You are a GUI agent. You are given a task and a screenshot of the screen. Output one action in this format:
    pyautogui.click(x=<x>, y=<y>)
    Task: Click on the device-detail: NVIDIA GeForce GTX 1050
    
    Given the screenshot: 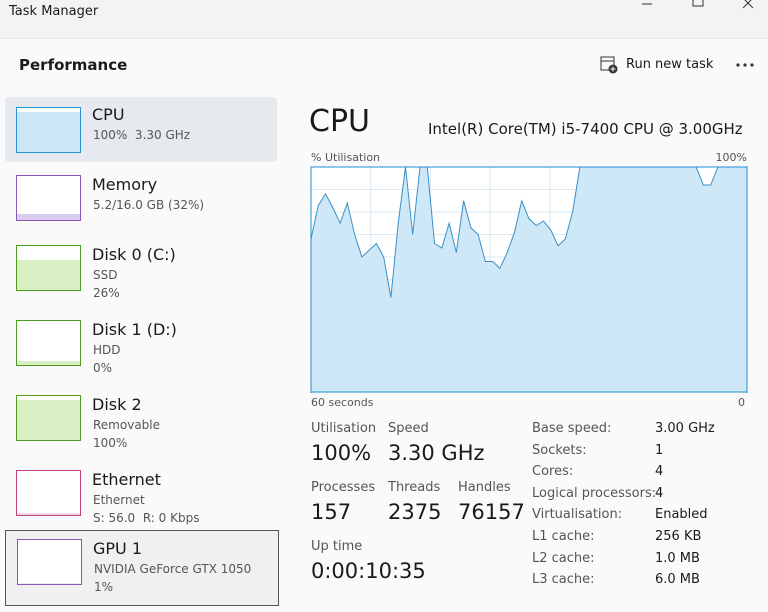 What is the action you would take?
    pyautogui.click(x=173, y=569)
    